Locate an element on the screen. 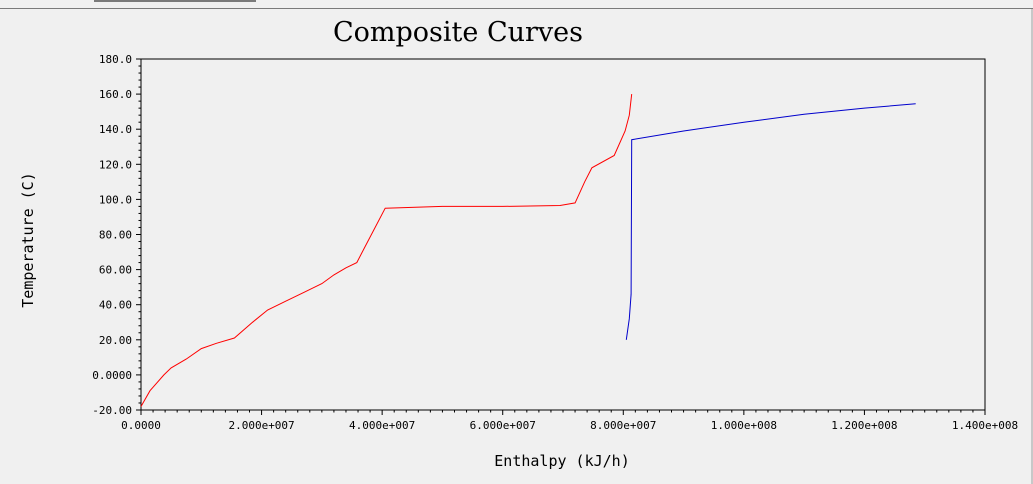  window-right-edge is located at coordinates (1032, 246).